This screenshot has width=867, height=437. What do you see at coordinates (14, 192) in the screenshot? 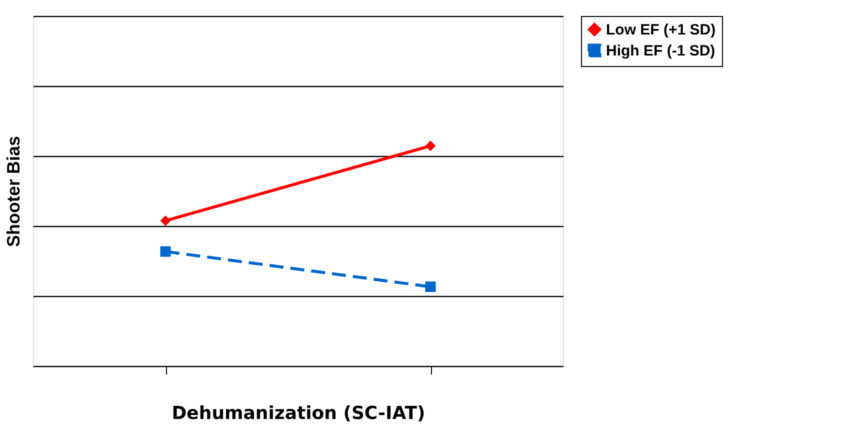
I see `y-axis-title: Shooter Bias` at bounding box center [14, 192].